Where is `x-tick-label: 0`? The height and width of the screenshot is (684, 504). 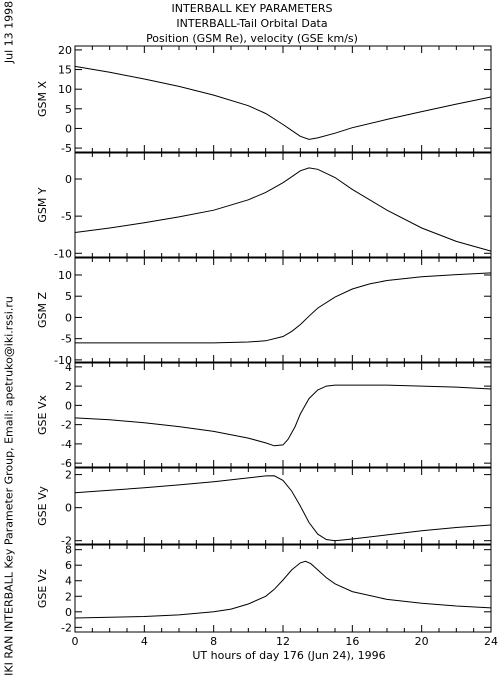 x-tick-label: 0 is located at coordinates (75, 641).